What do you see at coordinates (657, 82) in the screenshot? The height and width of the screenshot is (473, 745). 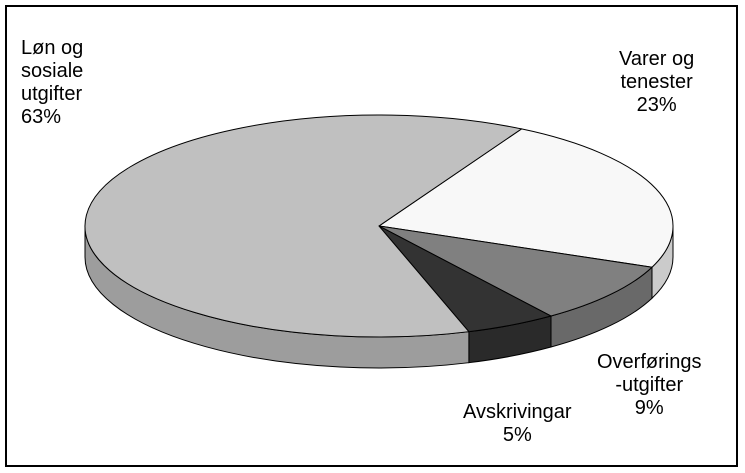 I see `label-varer-og-tenester: Varer og tenester 23%` at bounding box center [657, 82].